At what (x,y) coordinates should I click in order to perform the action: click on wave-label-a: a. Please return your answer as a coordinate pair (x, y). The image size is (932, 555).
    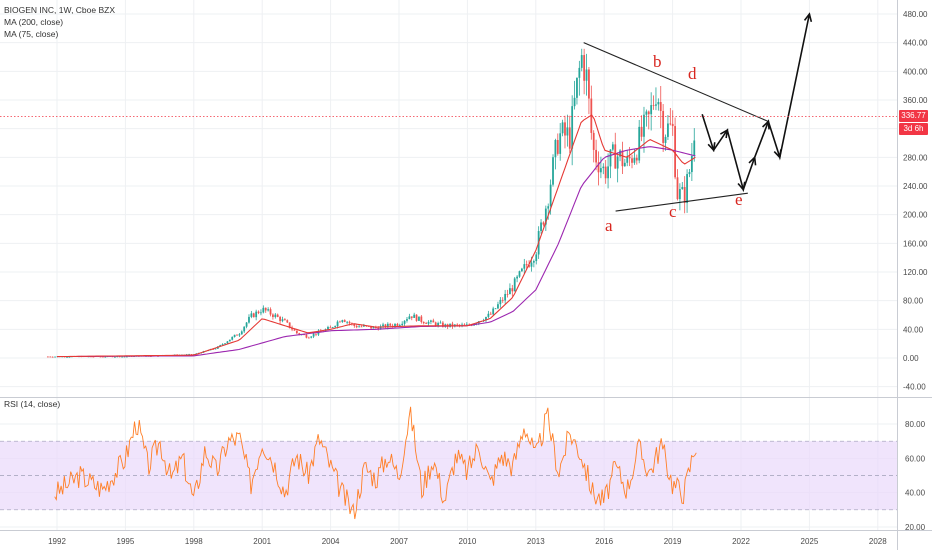
    Looking at the image, I should click on (609, 225).